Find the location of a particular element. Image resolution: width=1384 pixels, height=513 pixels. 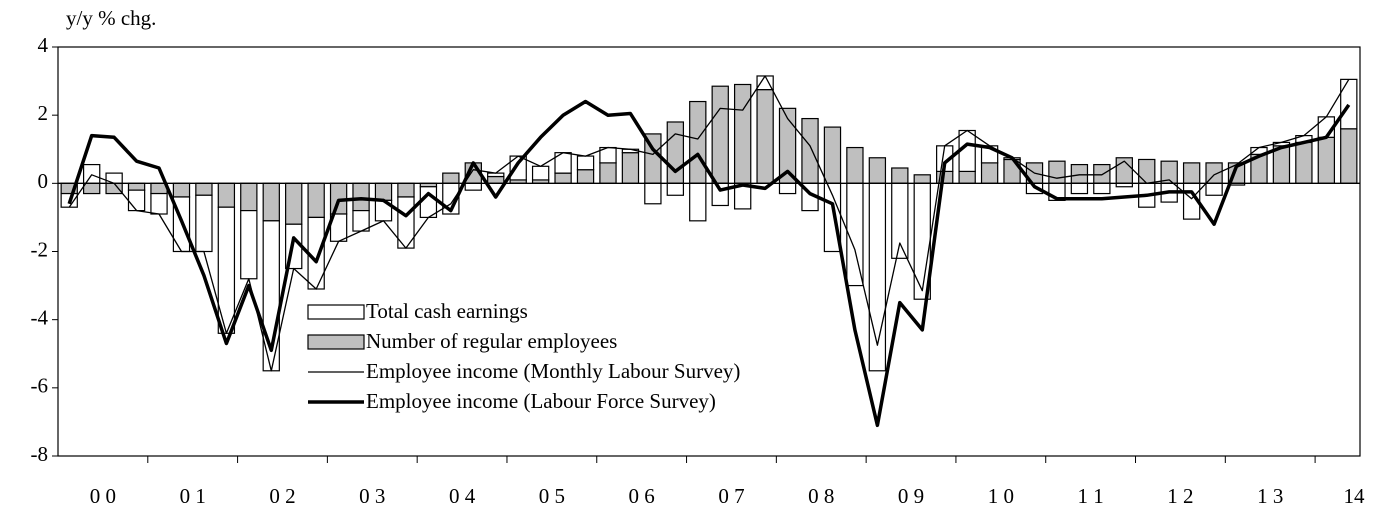

x-tick-label: 0 2 is located at coordinates (282, 496).